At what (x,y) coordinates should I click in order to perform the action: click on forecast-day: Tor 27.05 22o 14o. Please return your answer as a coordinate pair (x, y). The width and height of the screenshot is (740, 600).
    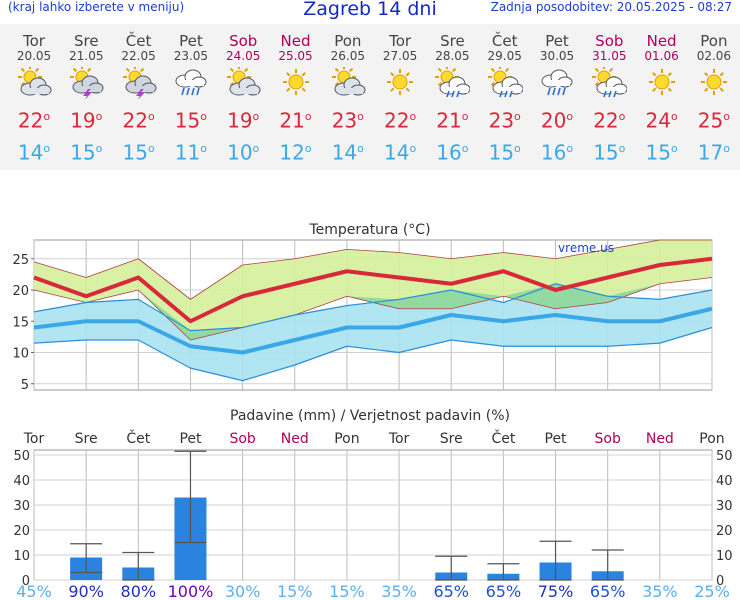
    Looking at the image, I should click on (400, 94).